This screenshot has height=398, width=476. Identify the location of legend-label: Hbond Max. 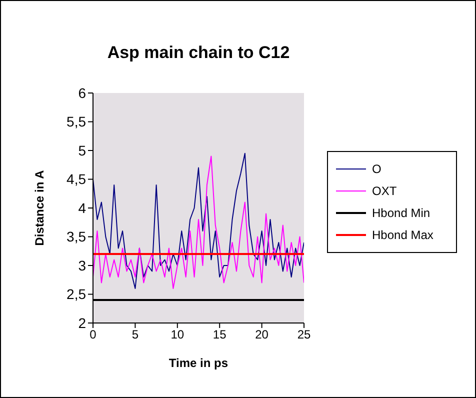
(403, 235).